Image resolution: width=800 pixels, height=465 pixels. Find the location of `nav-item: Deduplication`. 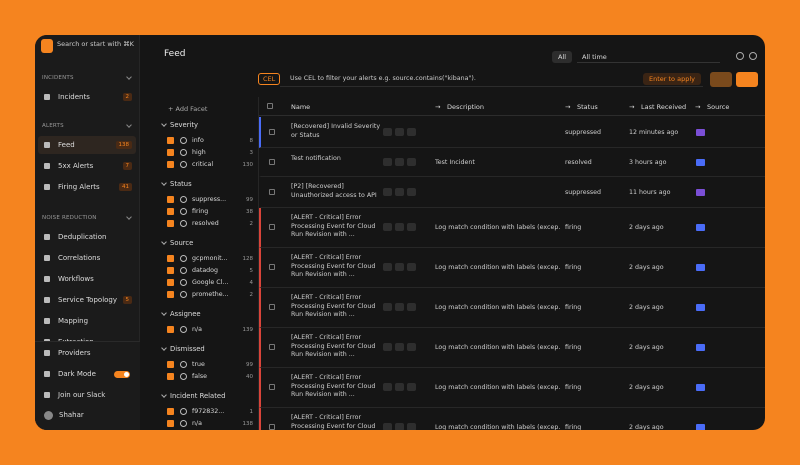

nav-item: Deduplication is located at coordinates (87, 237).